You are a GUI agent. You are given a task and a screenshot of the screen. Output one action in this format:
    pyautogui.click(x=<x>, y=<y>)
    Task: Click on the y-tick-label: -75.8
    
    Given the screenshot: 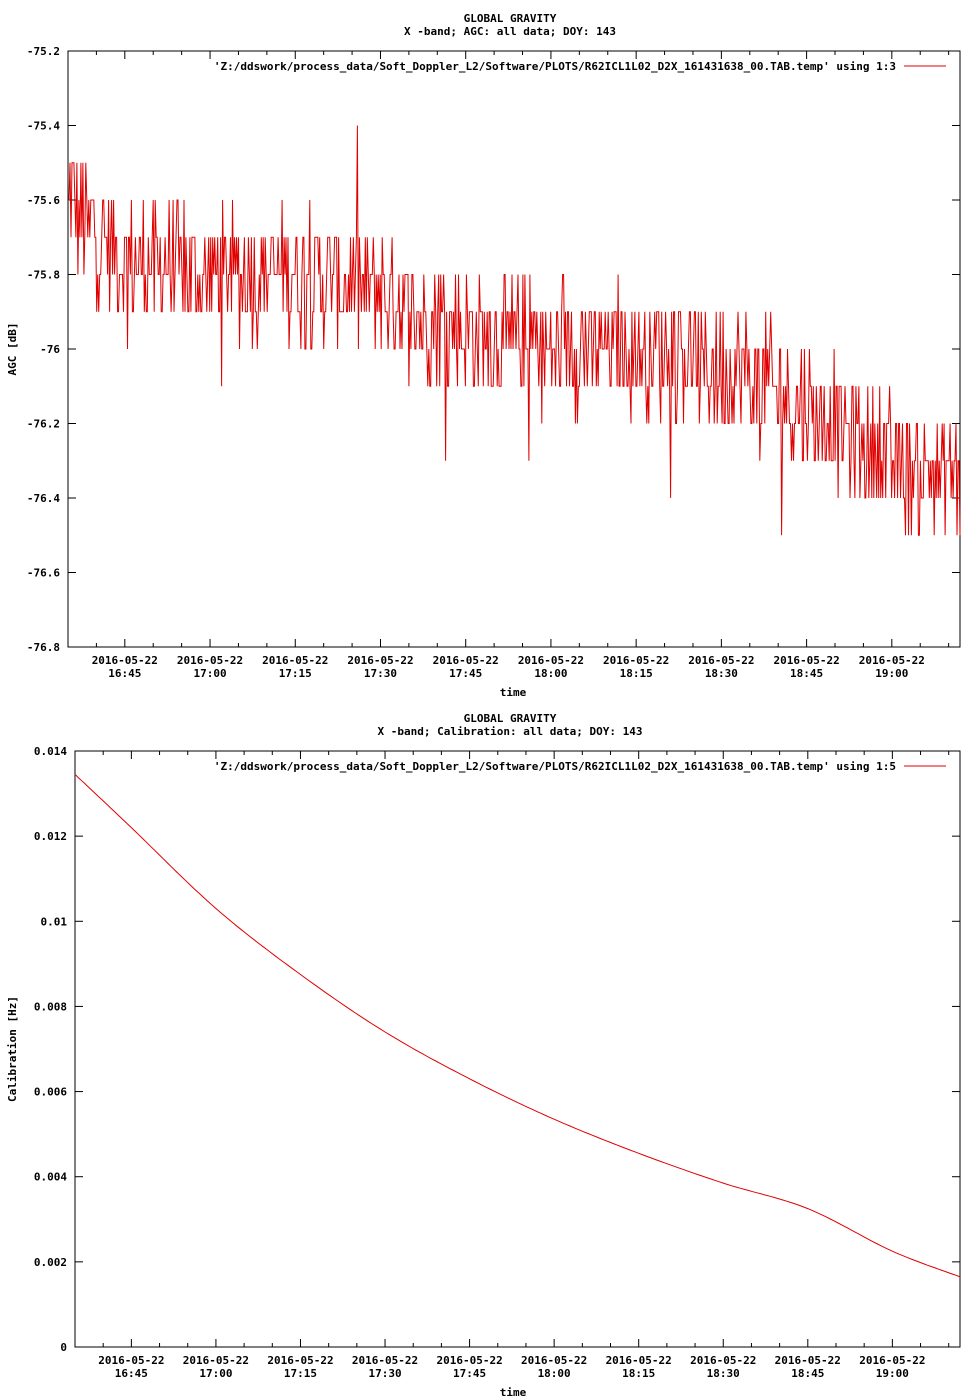 What is the action you would take?
    pyautogui.click(x=43, y=275)
    